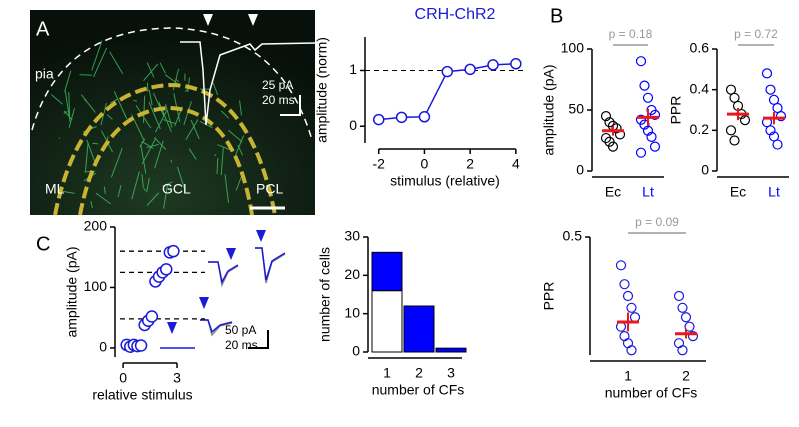  What do you see at coordinates (177, 378) in the screenshot?
I see `x-tick-label: 3` at bounding box center [177, 378].